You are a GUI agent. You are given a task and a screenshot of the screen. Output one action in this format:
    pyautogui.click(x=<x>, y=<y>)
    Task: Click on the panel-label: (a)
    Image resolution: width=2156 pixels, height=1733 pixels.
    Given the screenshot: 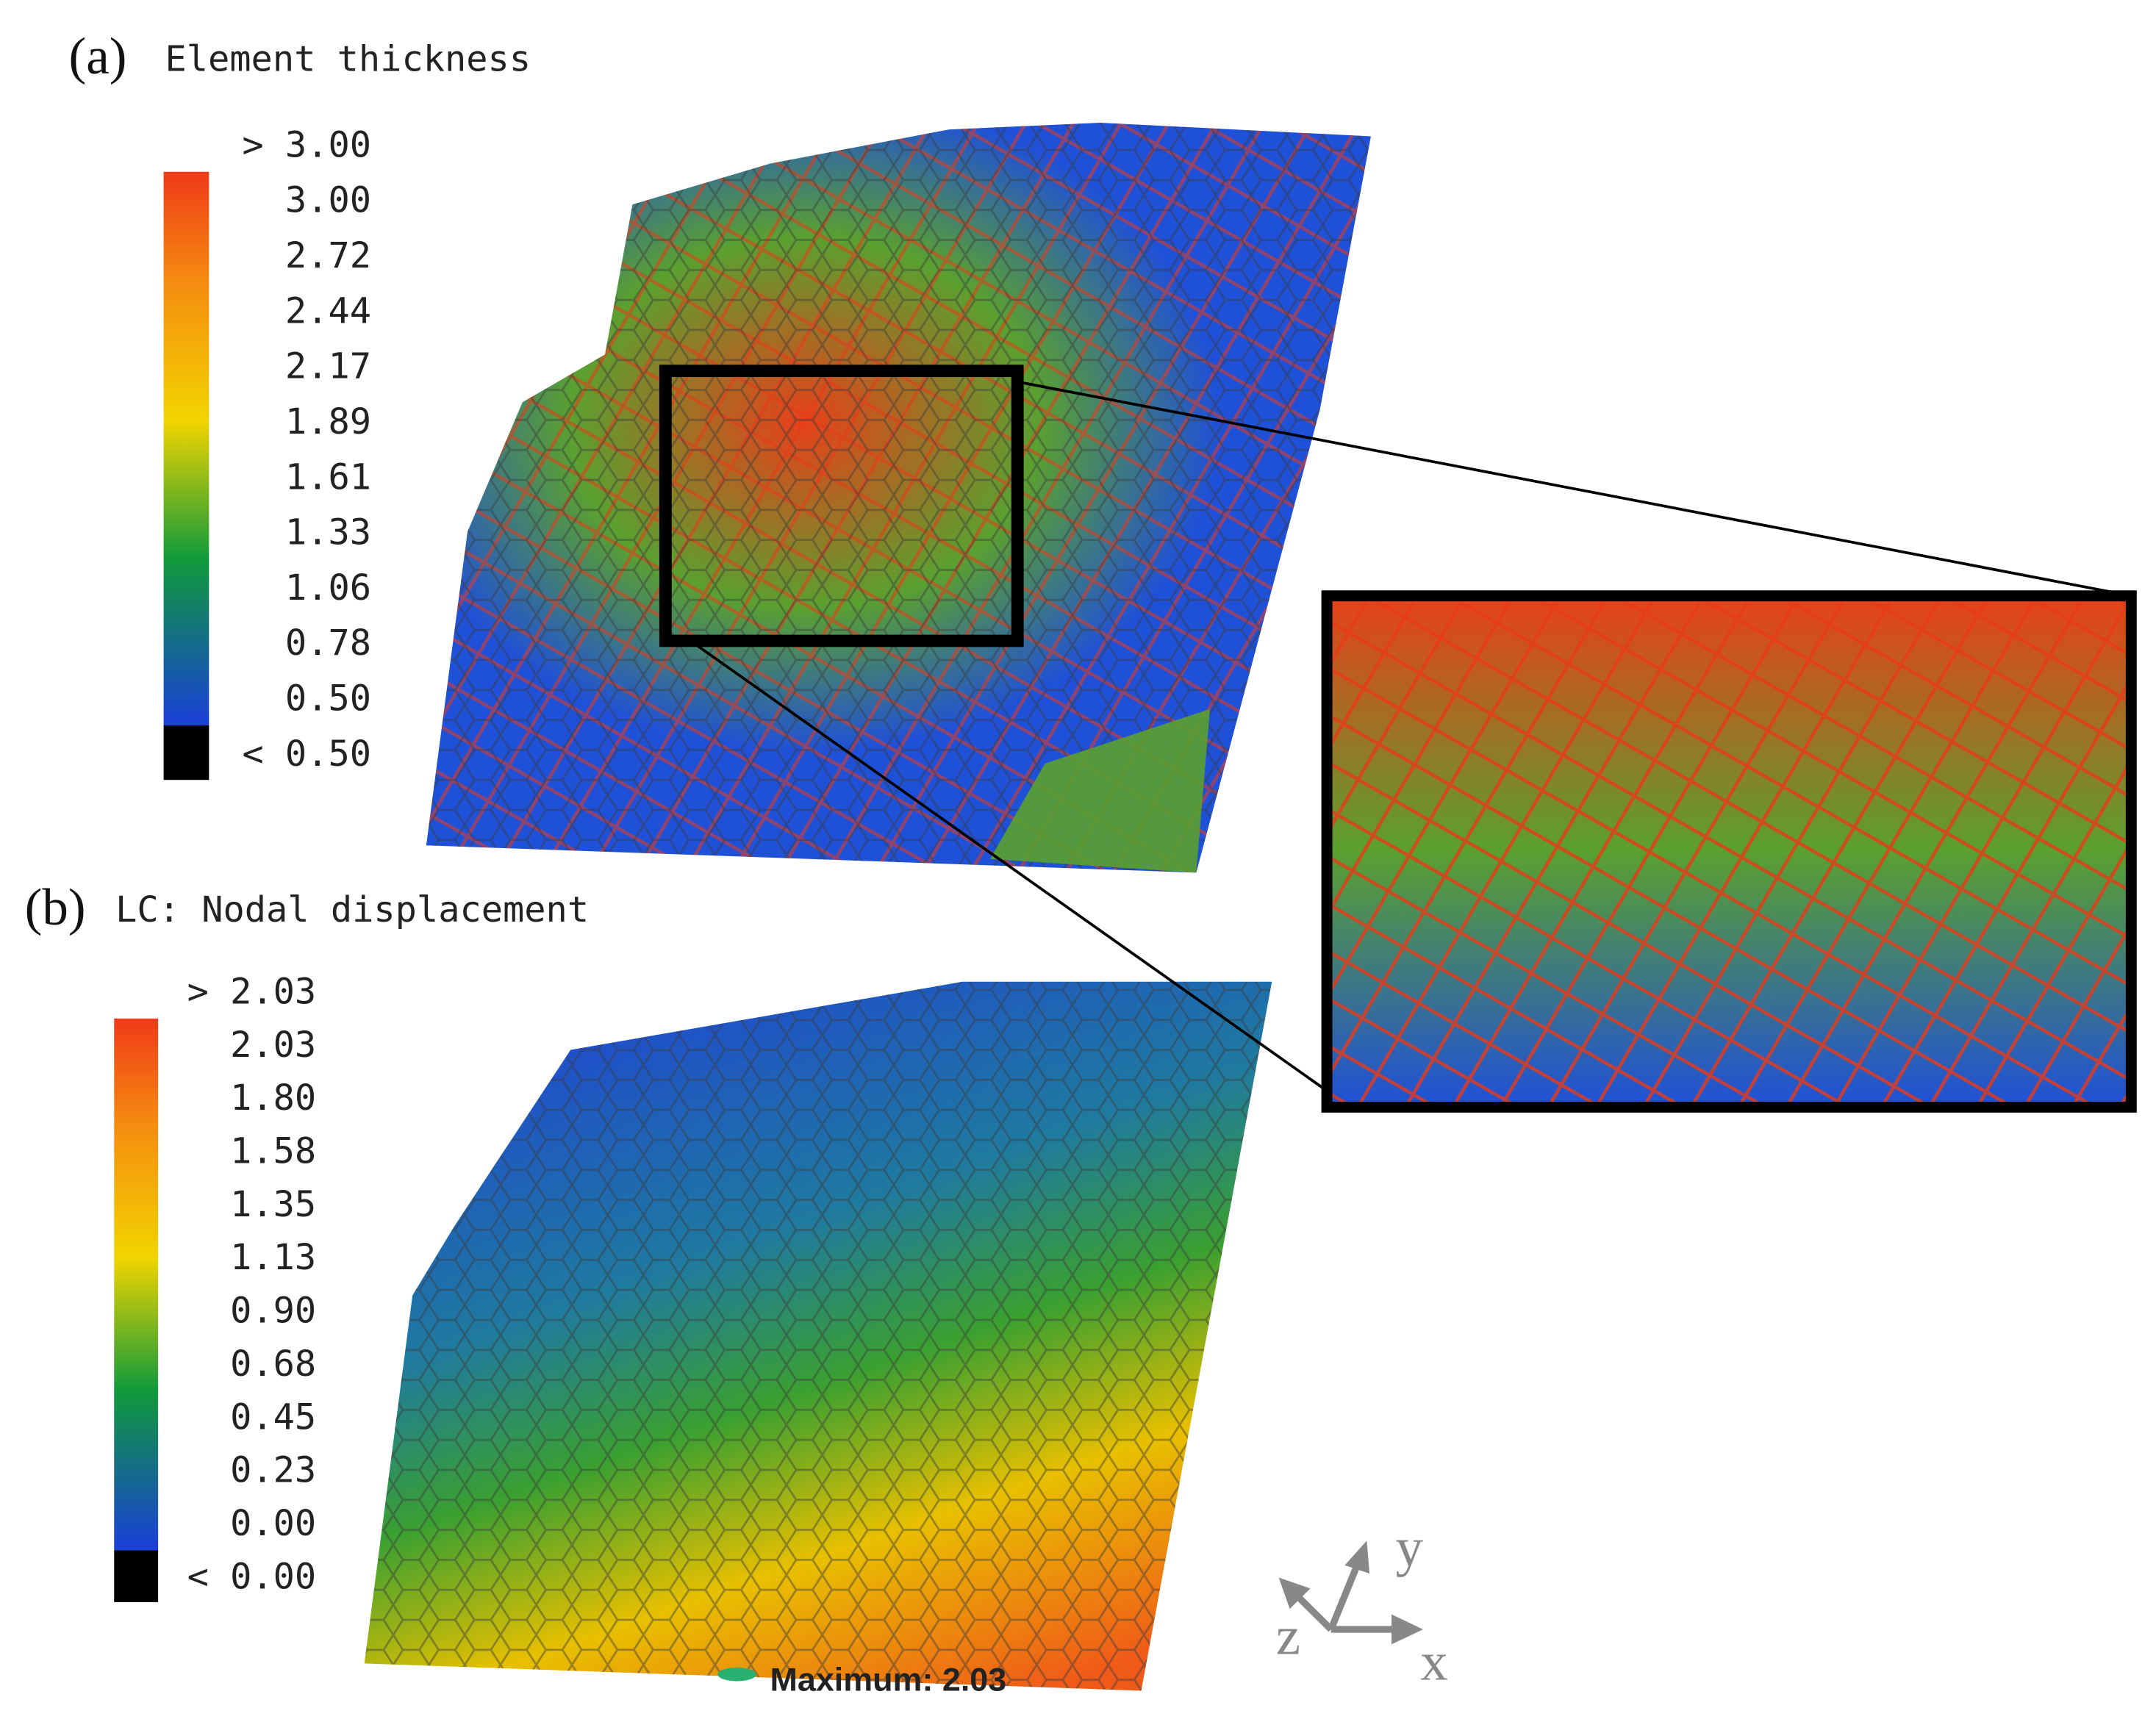 What is the action you would take?
    pyautogui.click(x=98, y=56)
    